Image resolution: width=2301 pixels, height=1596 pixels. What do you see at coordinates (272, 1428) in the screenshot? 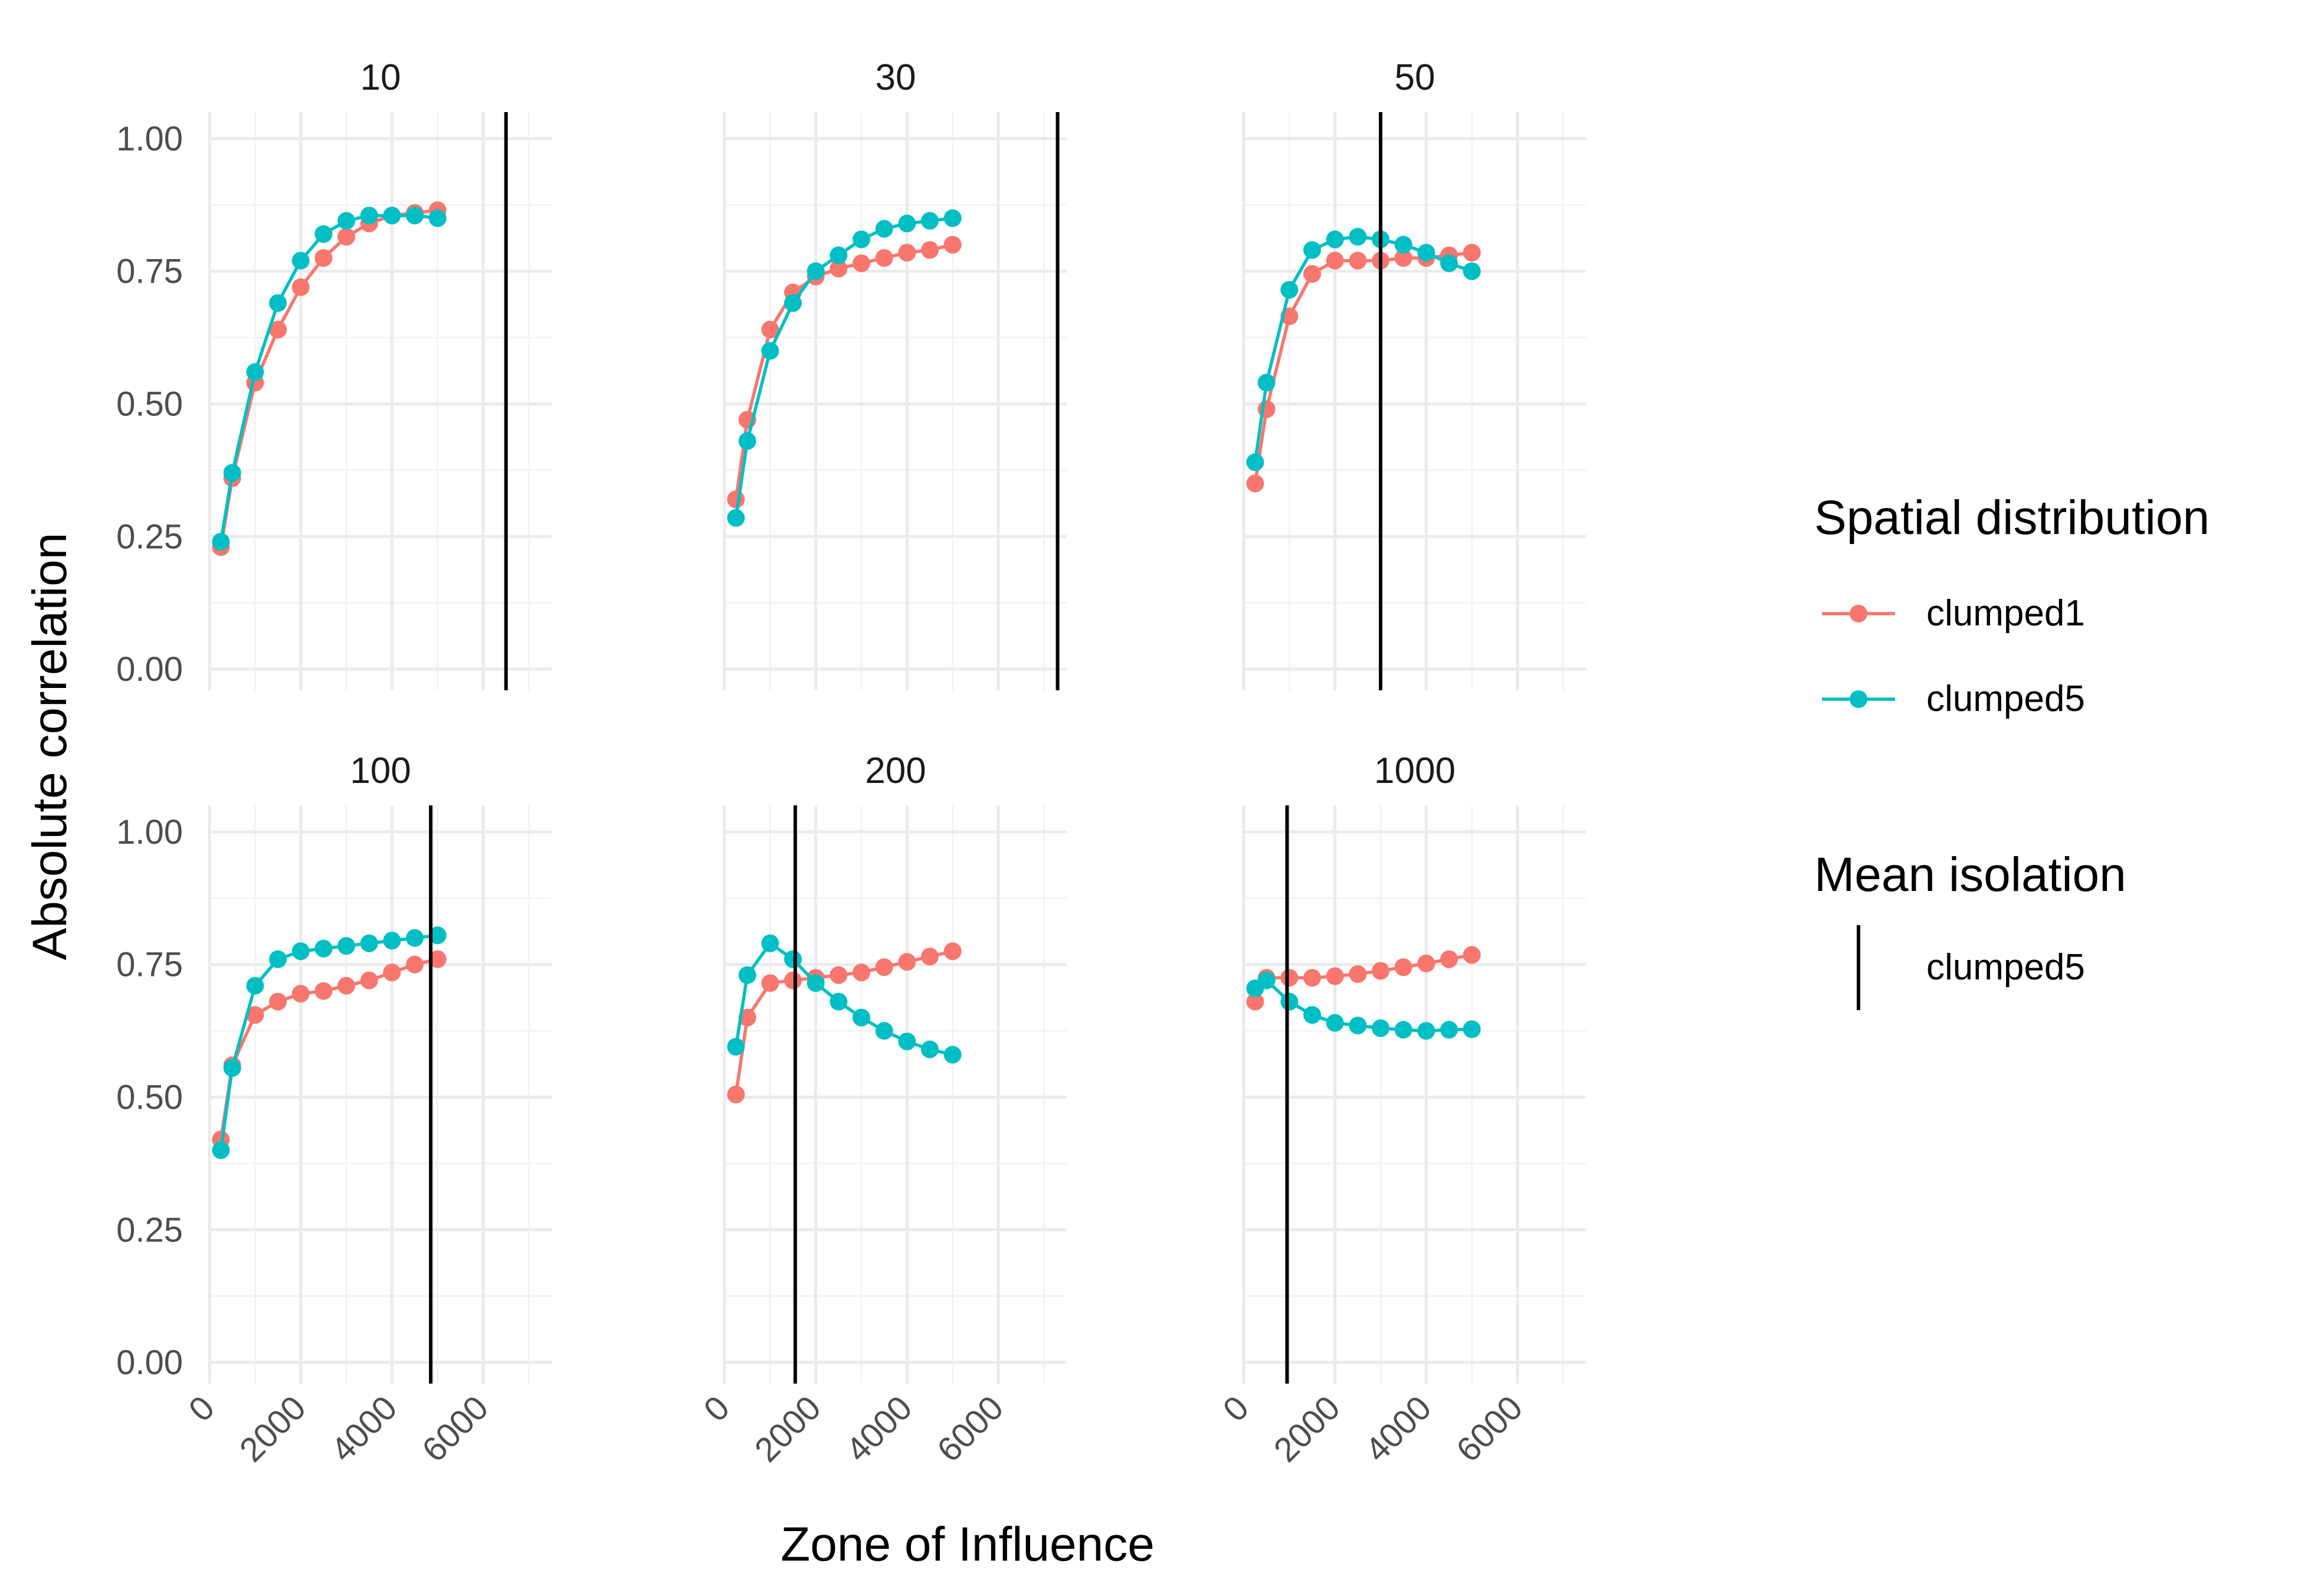
I see `x-tick-label: 2000` at bounding box center [272, 1428].